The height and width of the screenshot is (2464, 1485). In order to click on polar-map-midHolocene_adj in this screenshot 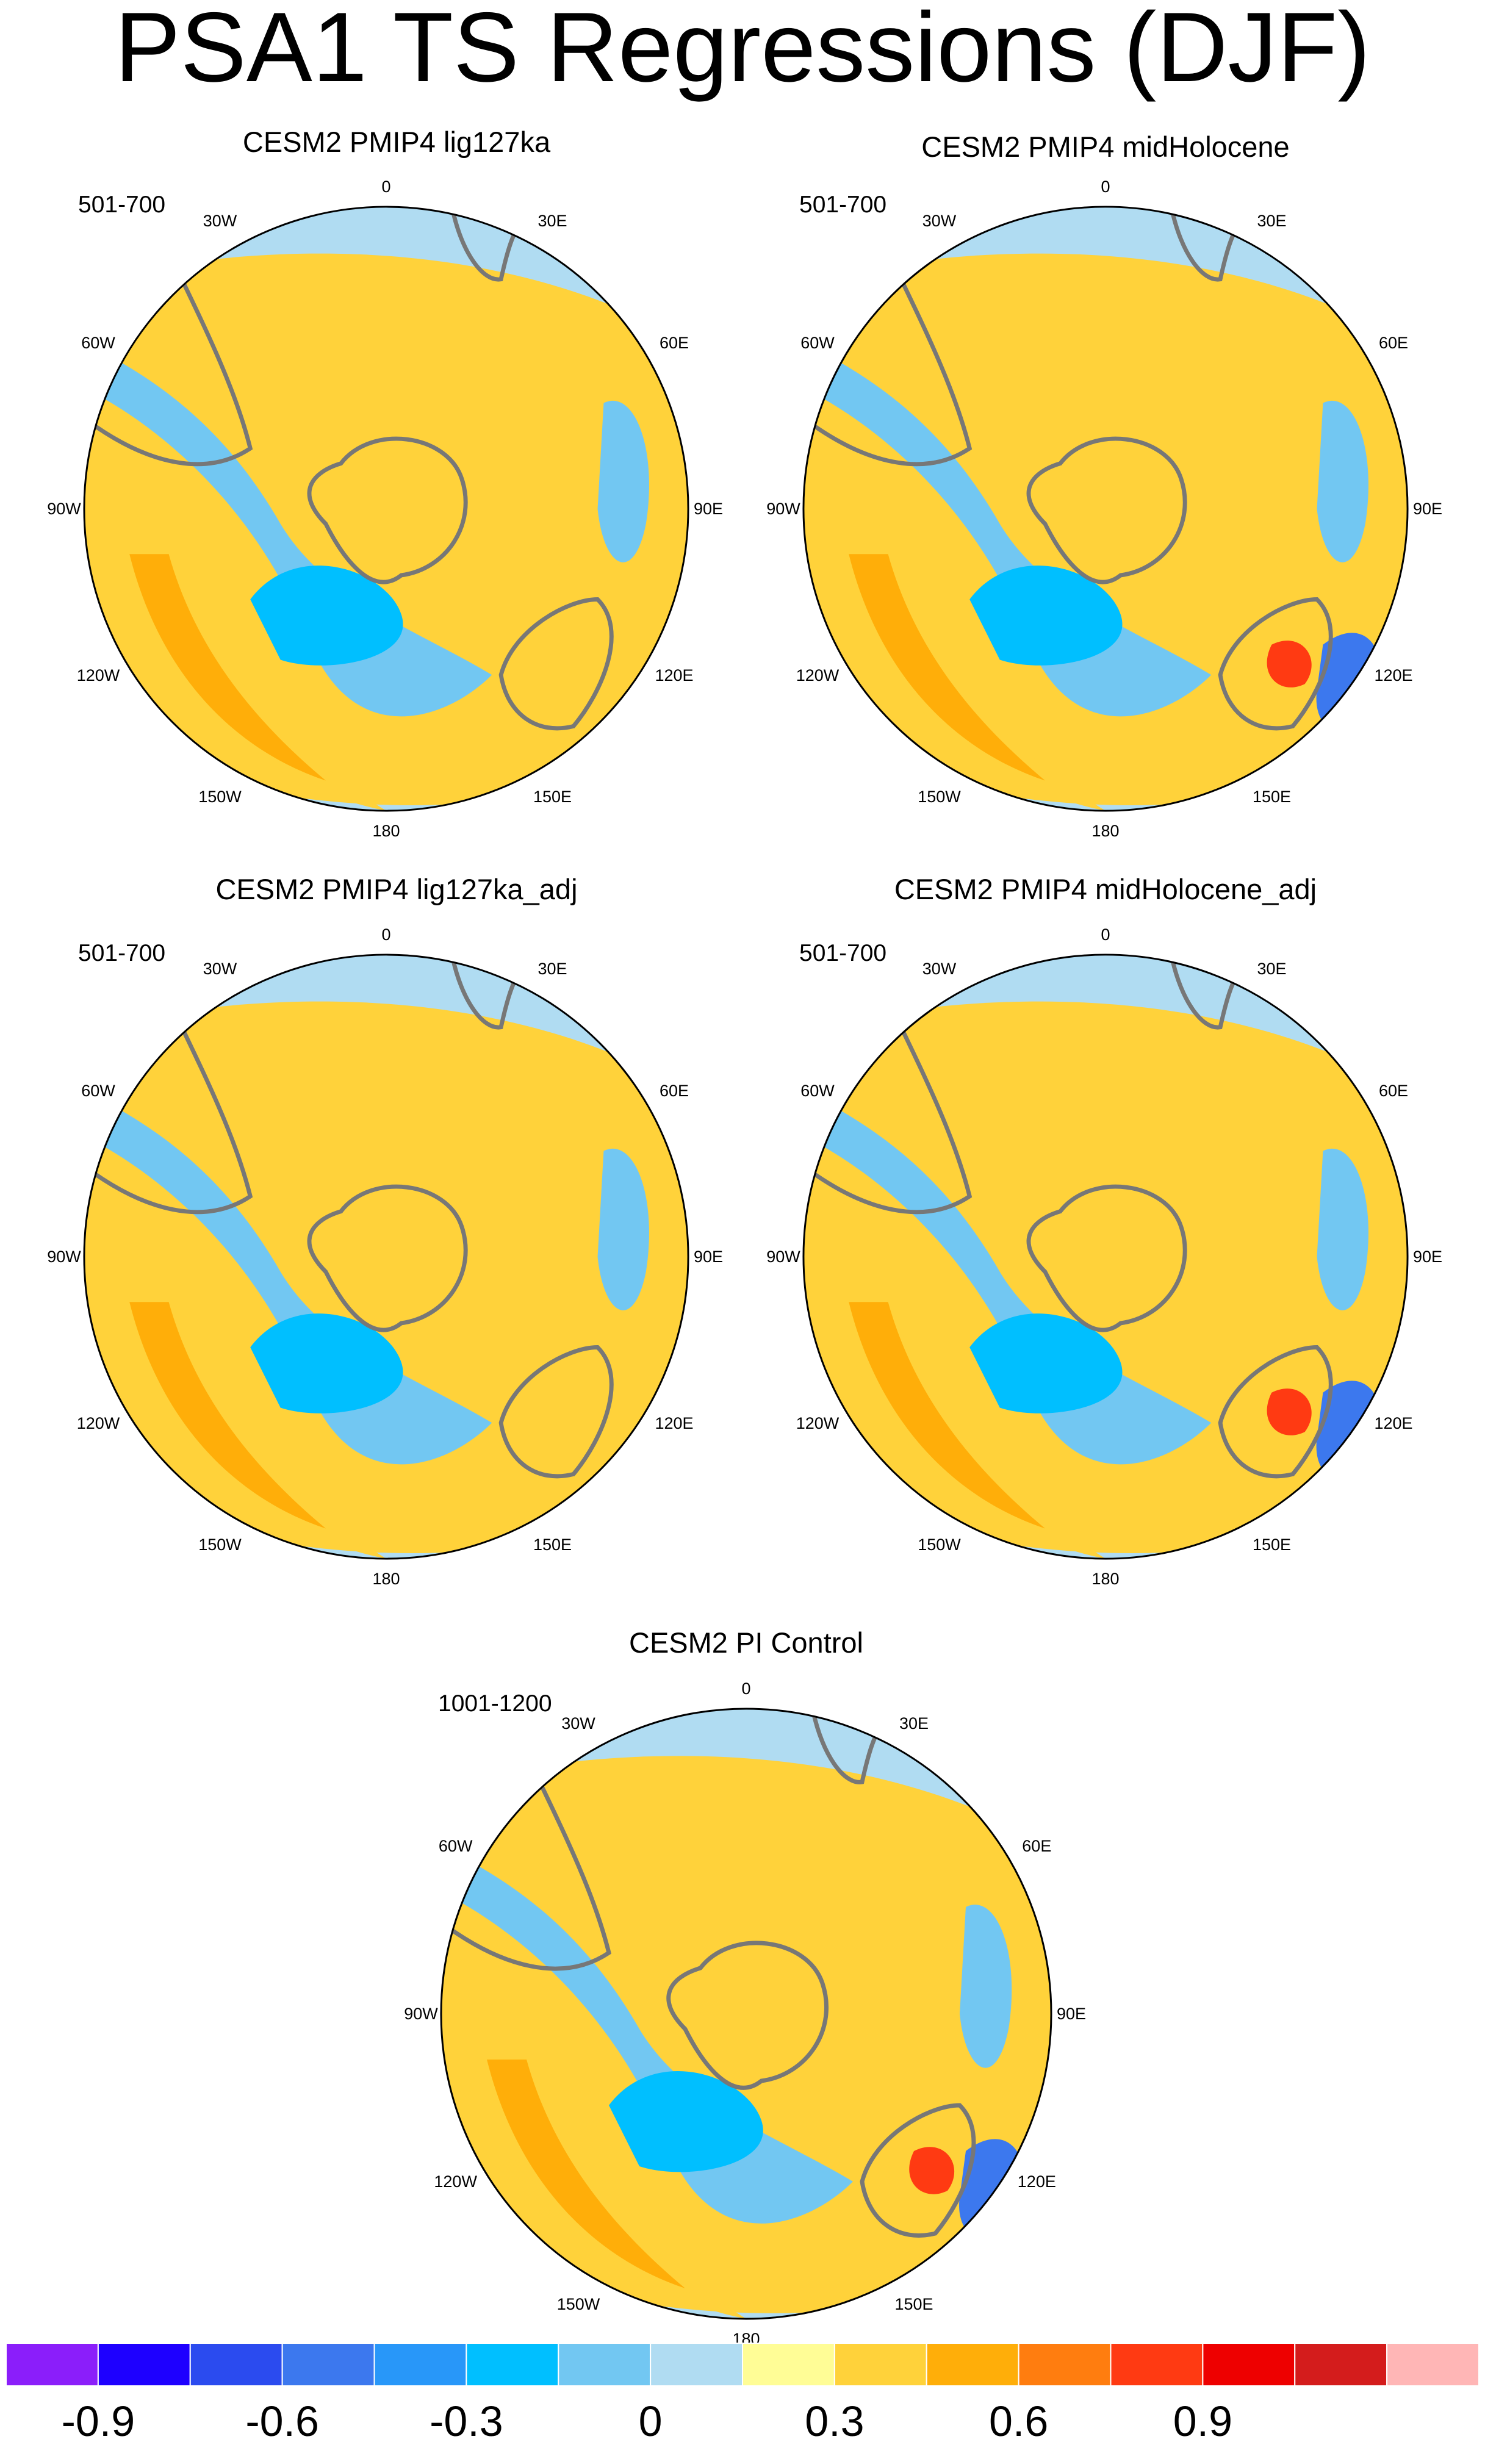, I will do `click(1106, 1257)`.